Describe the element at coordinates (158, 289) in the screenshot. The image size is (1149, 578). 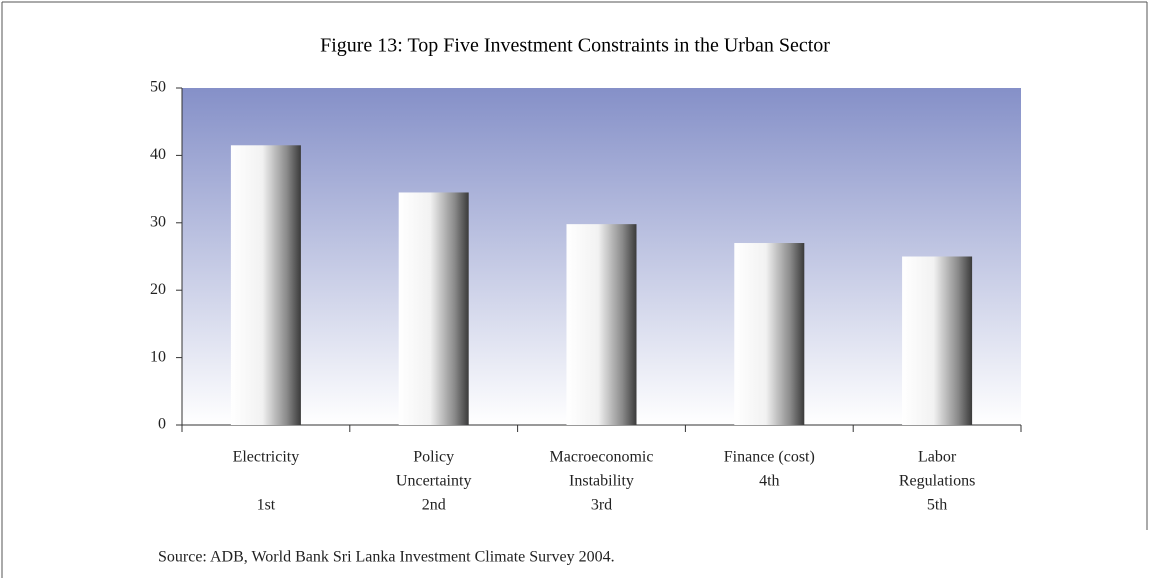
I see `y-tick-label: 20` at that location.